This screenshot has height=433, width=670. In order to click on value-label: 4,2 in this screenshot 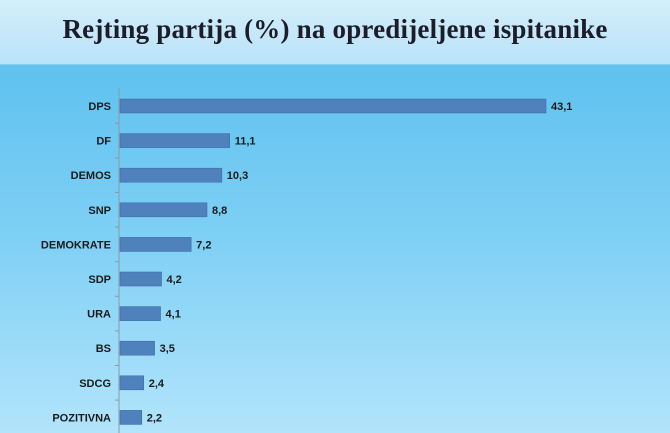, I will do `click(174, 280)`.